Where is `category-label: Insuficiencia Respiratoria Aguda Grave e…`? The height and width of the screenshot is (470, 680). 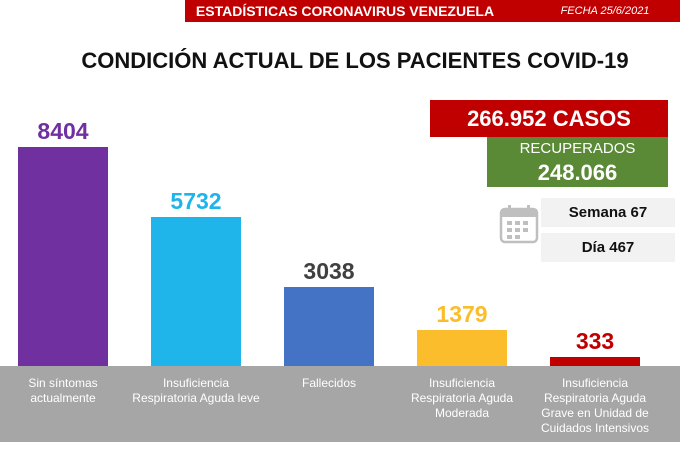 category-label: Insuficiencia Respiratoria Aguda Grave e… is located at coordinates (595, 405).